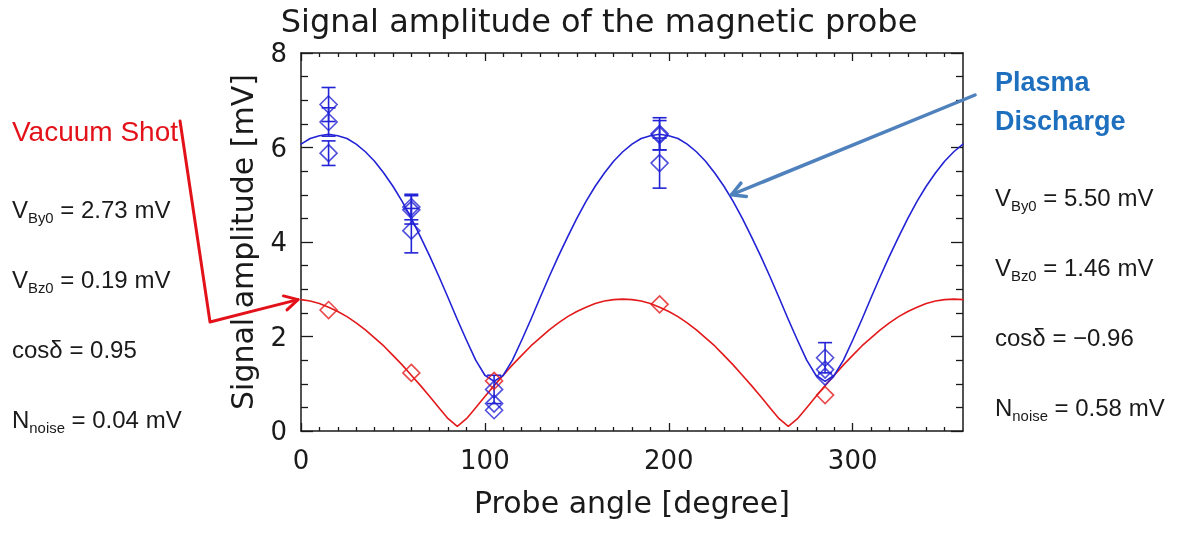 This screenshot has height=534, width=1198. What do you see at coordinates (91, 281) in the screenshot?
I see `text: V$_{Bz0}$ = 0.19 mV` at bounding box center [91, 281].